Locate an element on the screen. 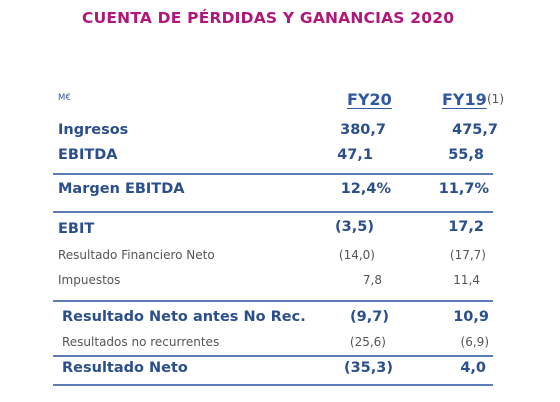  unit-label: M€ is located at coordinates (64, 98).